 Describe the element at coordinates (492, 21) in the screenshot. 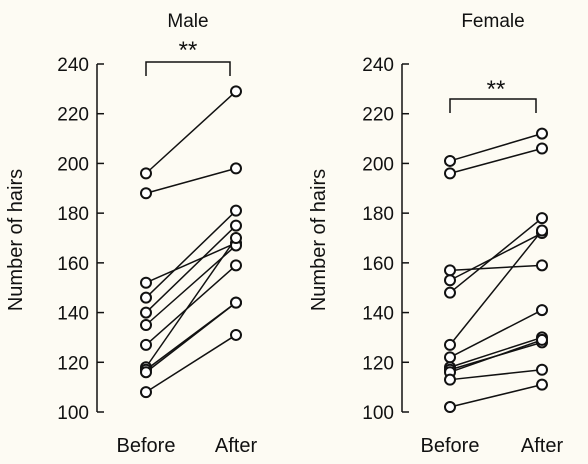

I see `panel-title: Female` at that location.